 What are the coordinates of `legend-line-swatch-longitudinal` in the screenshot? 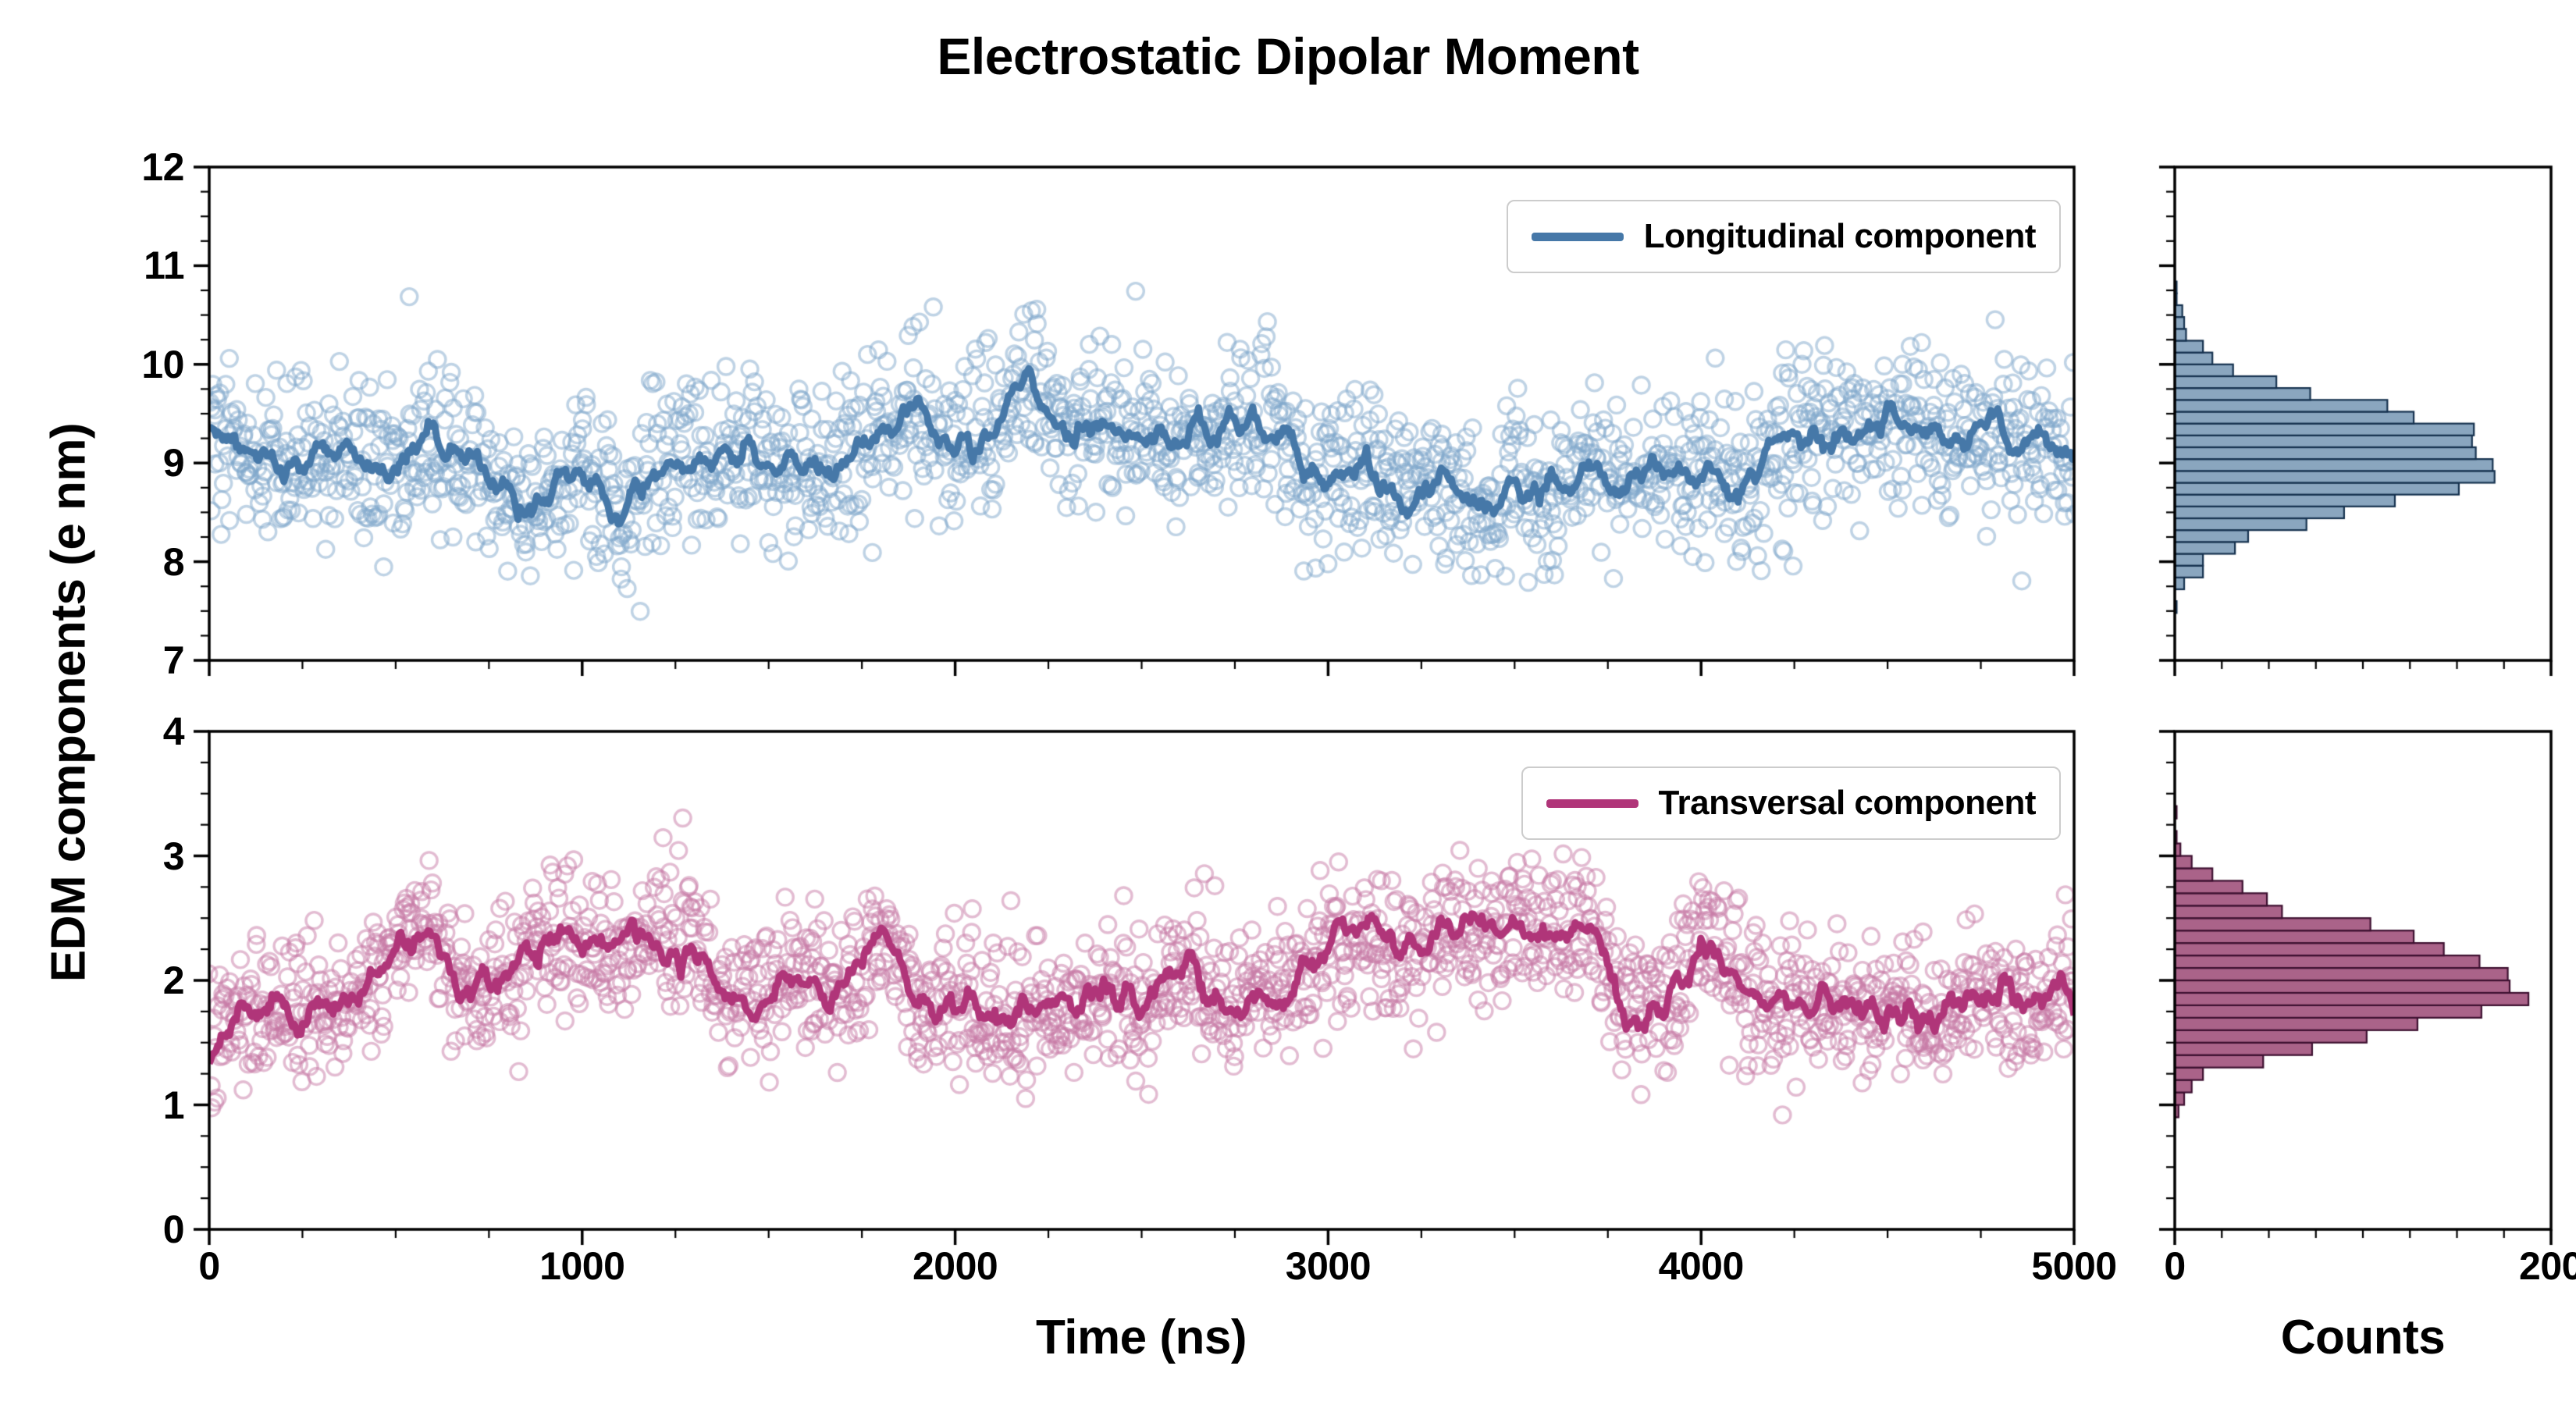 It's located at (1577, 237).